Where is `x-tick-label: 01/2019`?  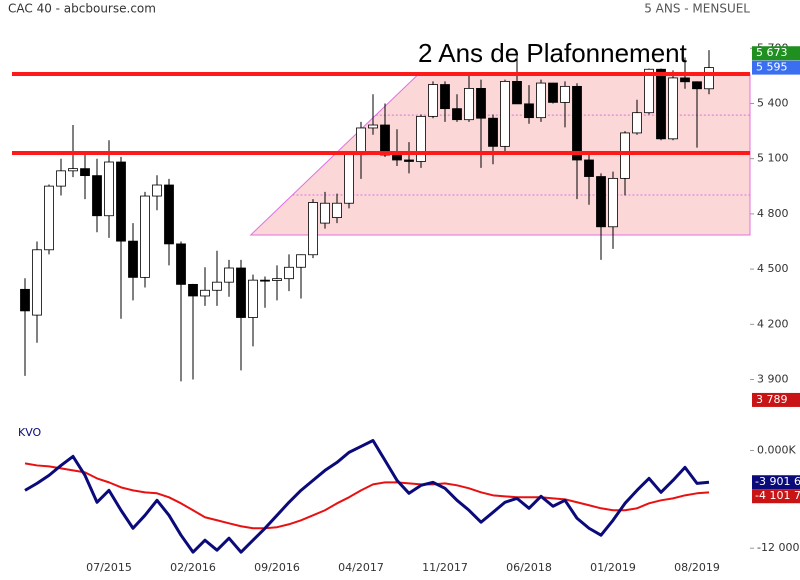 x-tick-label: 01/2019 is located at coordinates (613, 567).